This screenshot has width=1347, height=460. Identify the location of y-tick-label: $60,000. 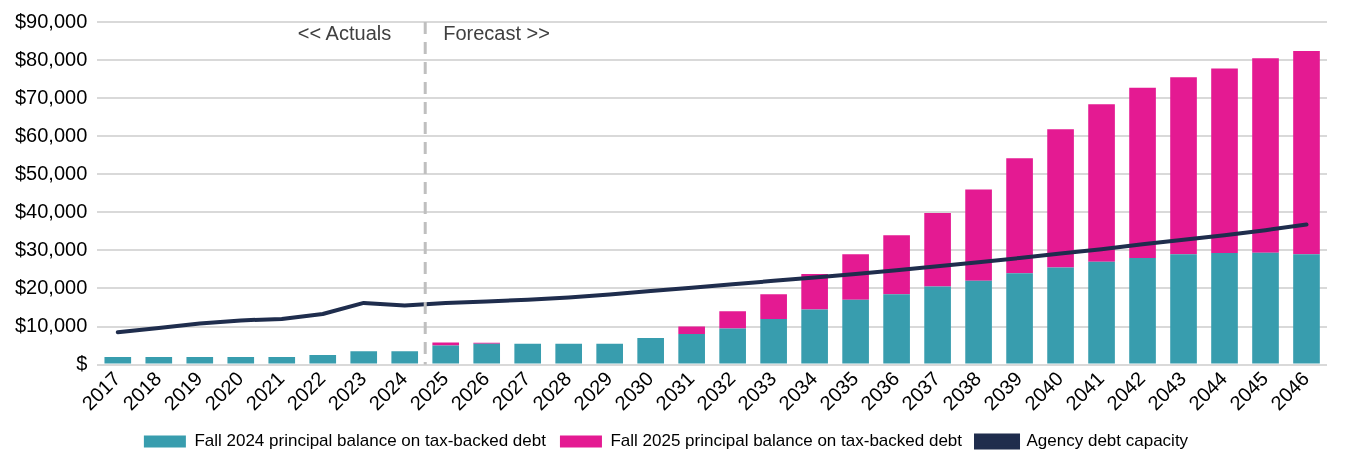
(51, 134).